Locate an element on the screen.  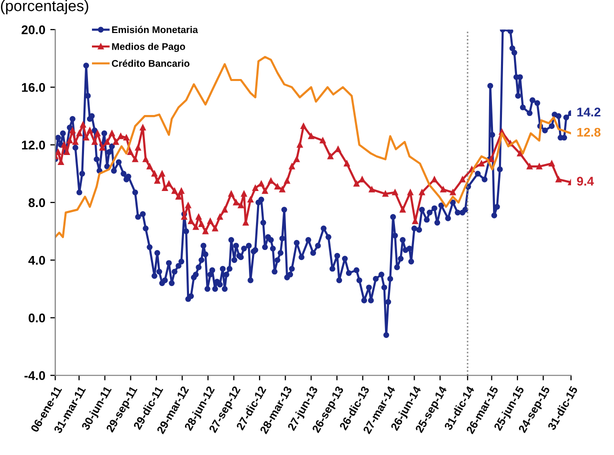
legend-label: Crédito Bancario is located at coordinates (151, 63).